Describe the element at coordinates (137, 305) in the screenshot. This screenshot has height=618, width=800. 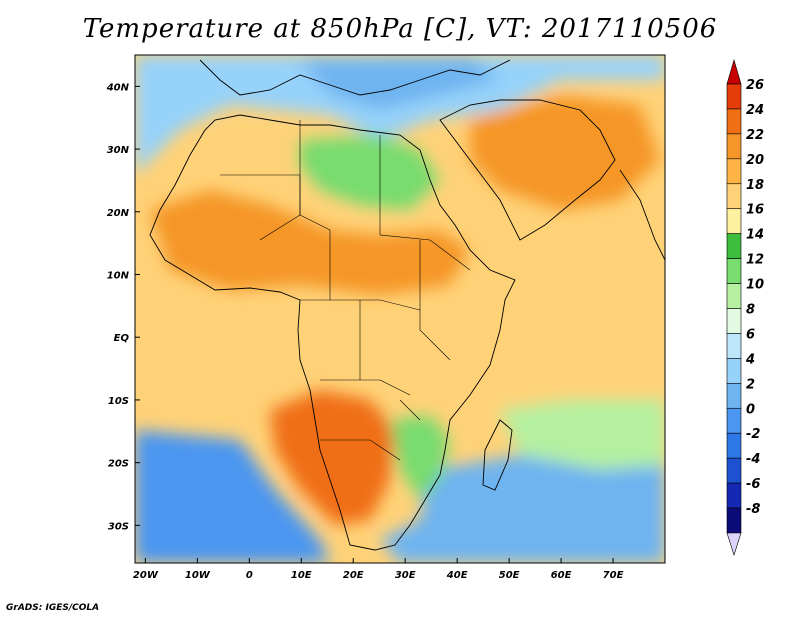
I see `latitude-ticks` at that location.